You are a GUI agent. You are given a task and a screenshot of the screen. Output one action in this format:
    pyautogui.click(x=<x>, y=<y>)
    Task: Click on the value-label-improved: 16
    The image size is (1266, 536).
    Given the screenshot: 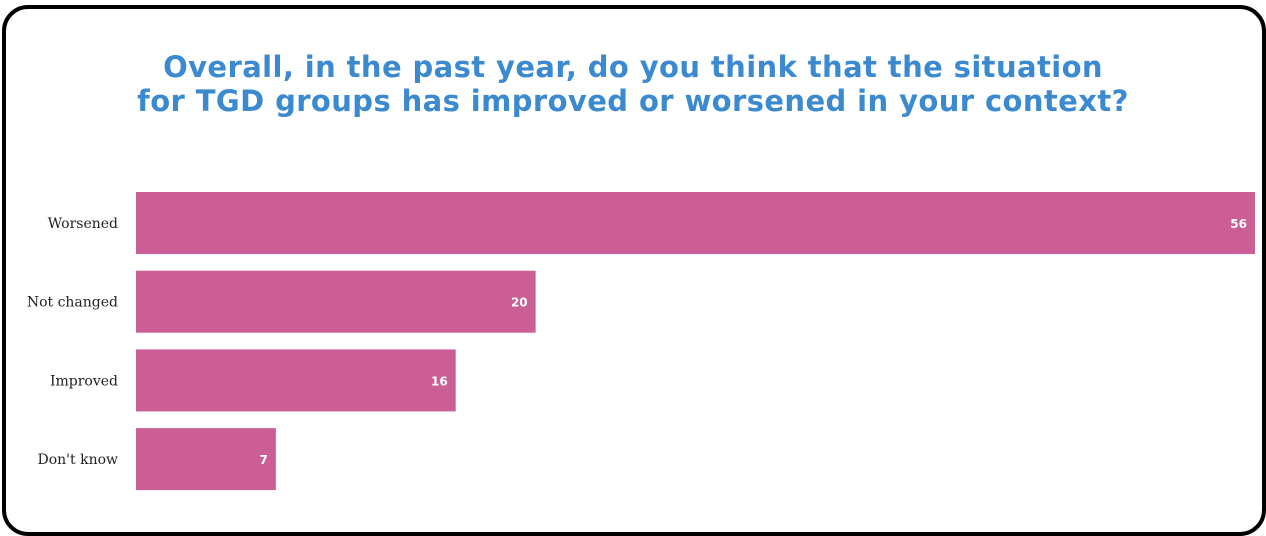 What is the action you would take?
    pyautogui.click(x=439, y=381)
    